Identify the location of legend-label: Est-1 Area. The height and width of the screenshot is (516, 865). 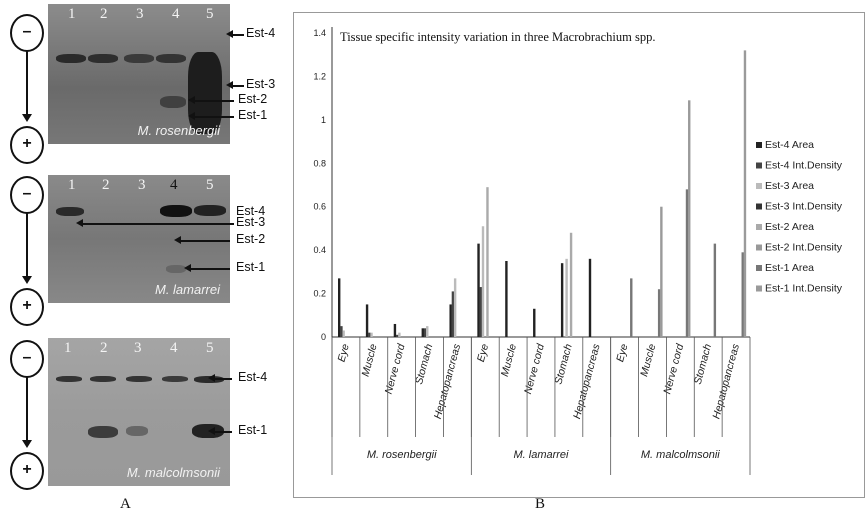
(789, 268).